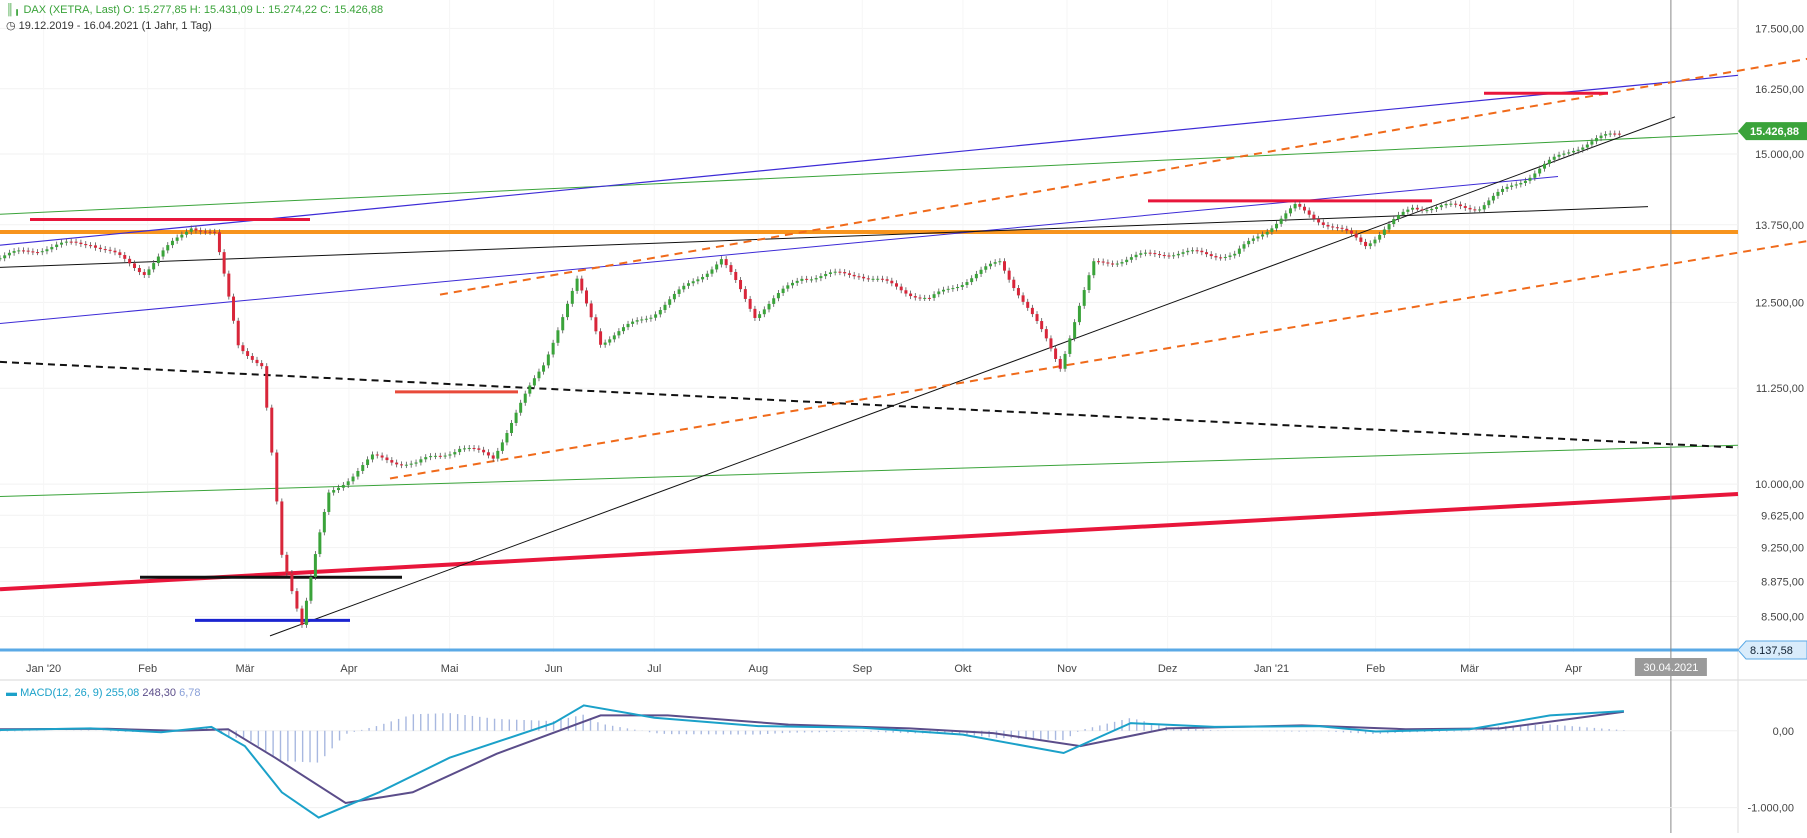  I want to click on low-price-badge, so click(1772, 650).